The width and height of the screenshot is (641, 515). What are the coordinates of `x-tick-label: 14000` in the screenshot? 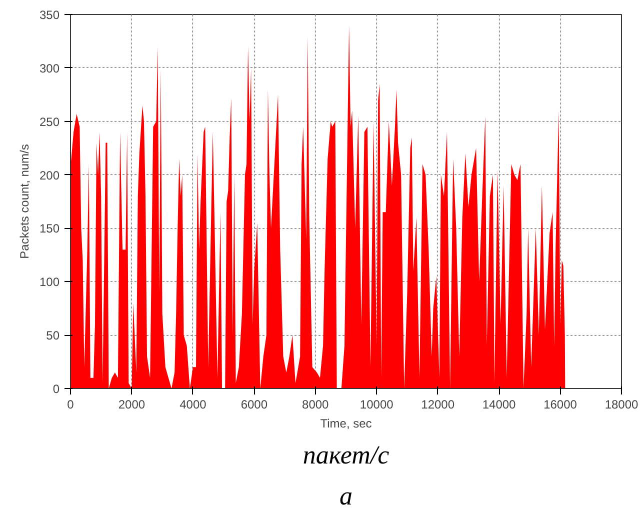 It's located at (499, 405).